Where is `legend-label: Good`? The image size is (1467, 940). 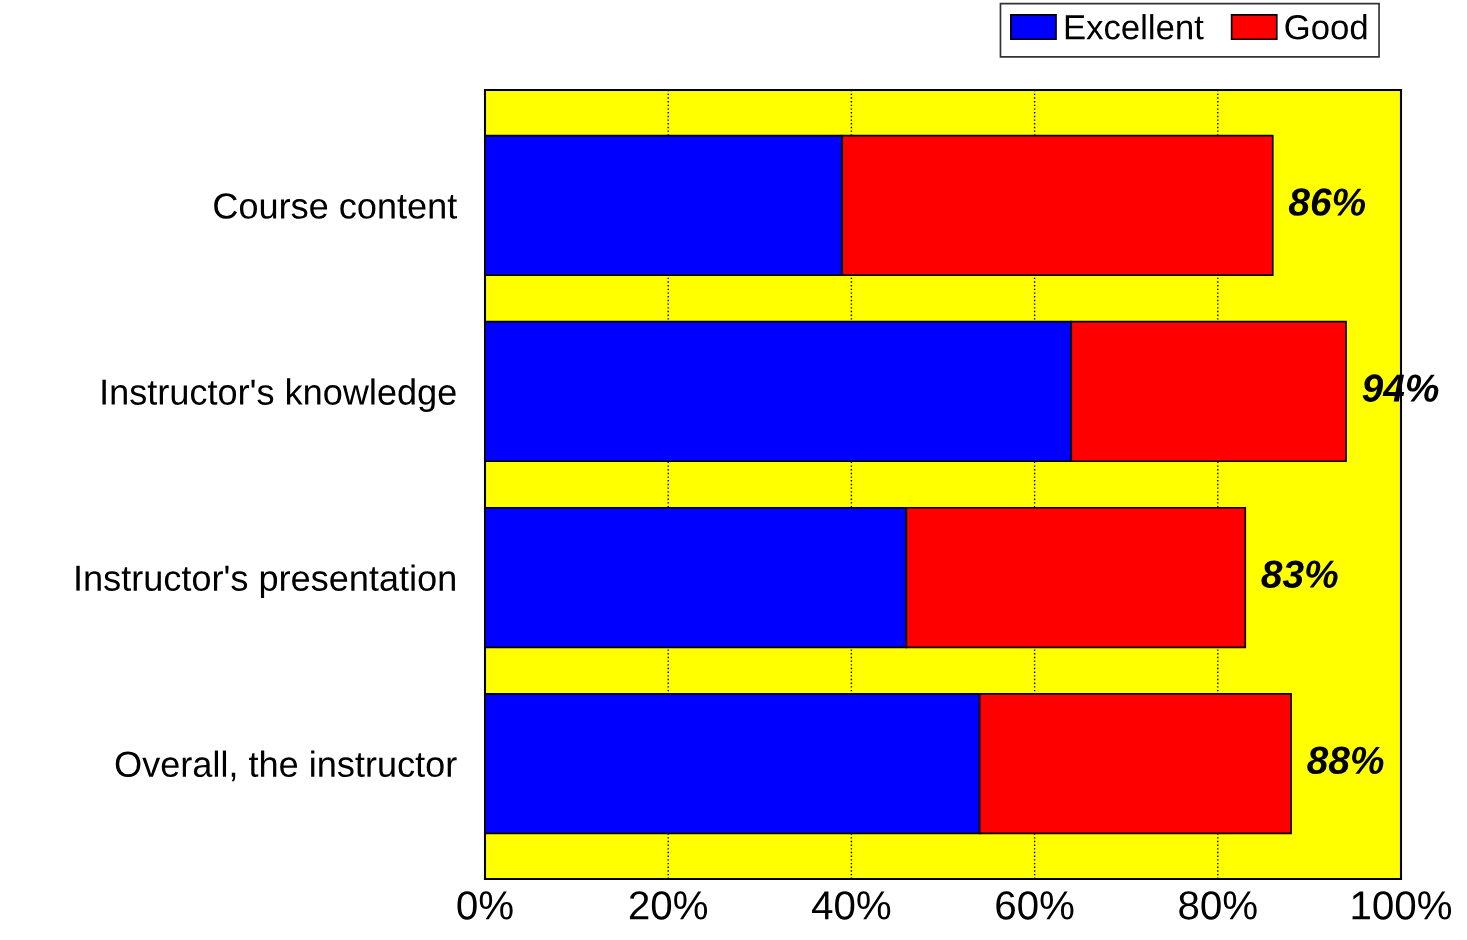
legend-label: Good is located at coordinates (1326, 27).